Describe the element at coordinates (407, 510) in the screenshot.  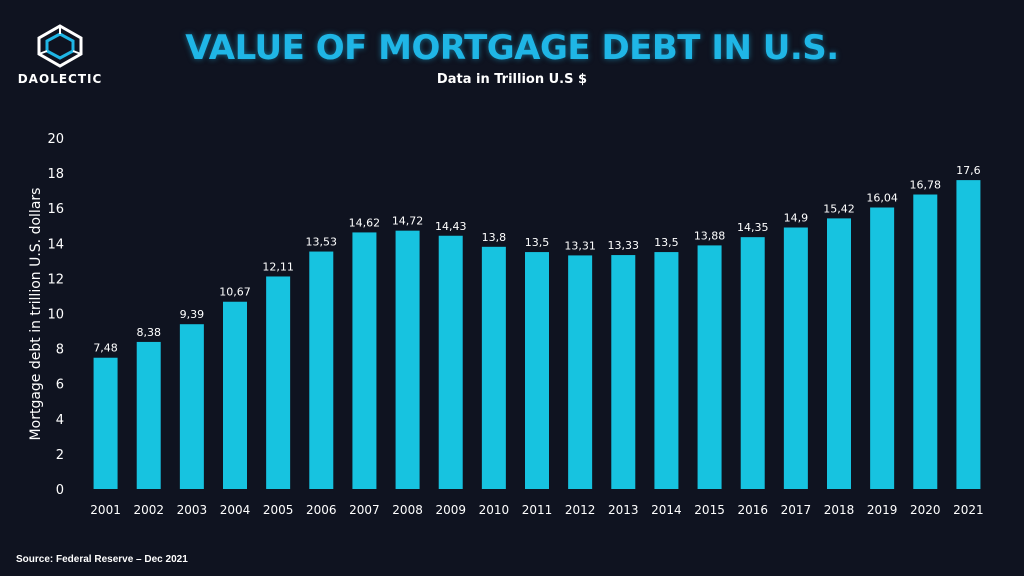
I see `x-tick-label: 2008` at that location.